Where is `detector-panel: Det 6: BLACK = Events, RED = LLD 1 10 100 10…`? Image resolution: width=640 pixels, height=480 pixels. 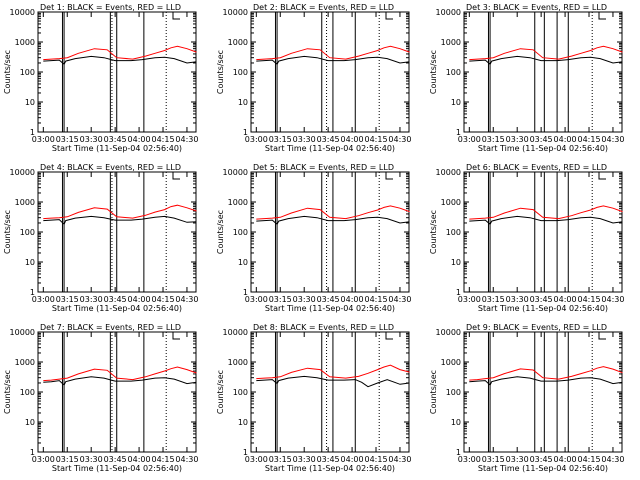
detector-panel: Det 6: BLACK = Events, RED = LLD 1 10 100 10… is located at coordinates (526, 238).